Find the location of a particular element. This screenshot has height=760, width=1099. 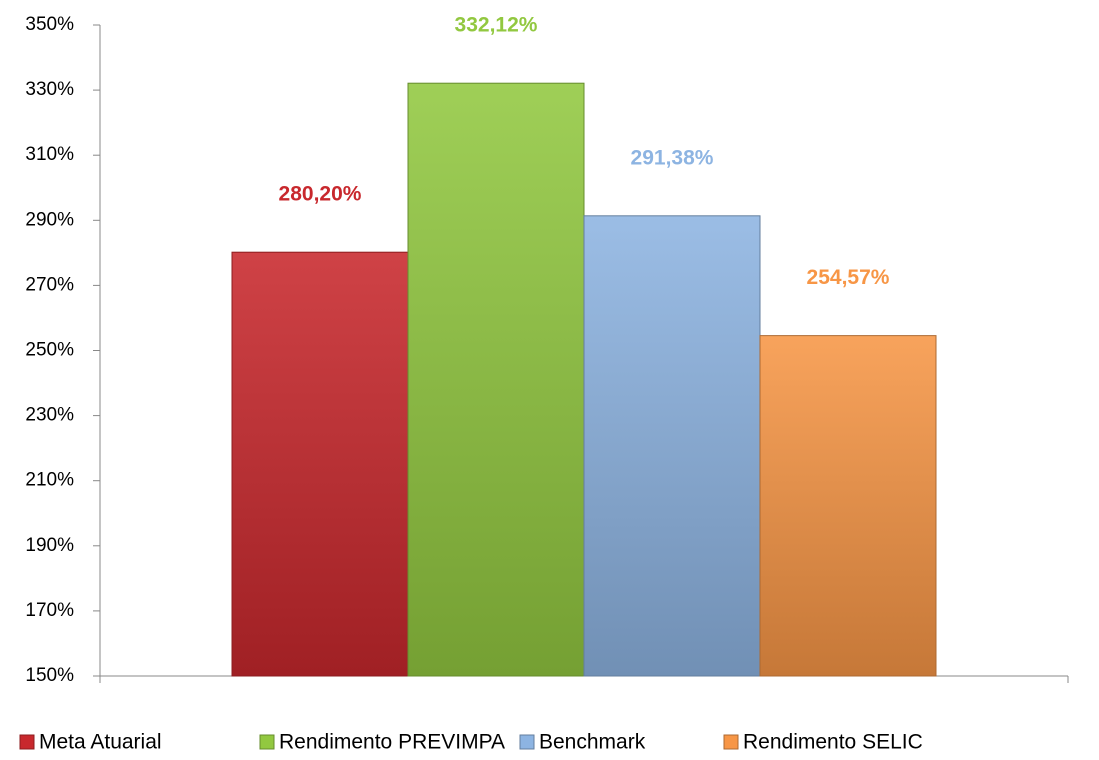

value-label: 291,38% is located at coordinates (672, 157).